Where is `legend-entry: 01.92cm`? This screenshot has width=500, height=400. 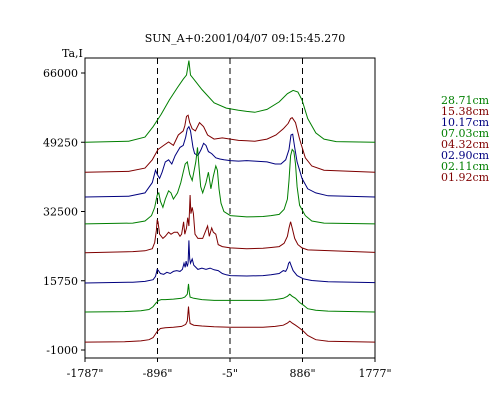
legend-entry: 01.92cm is located at coordinates (465, 177).